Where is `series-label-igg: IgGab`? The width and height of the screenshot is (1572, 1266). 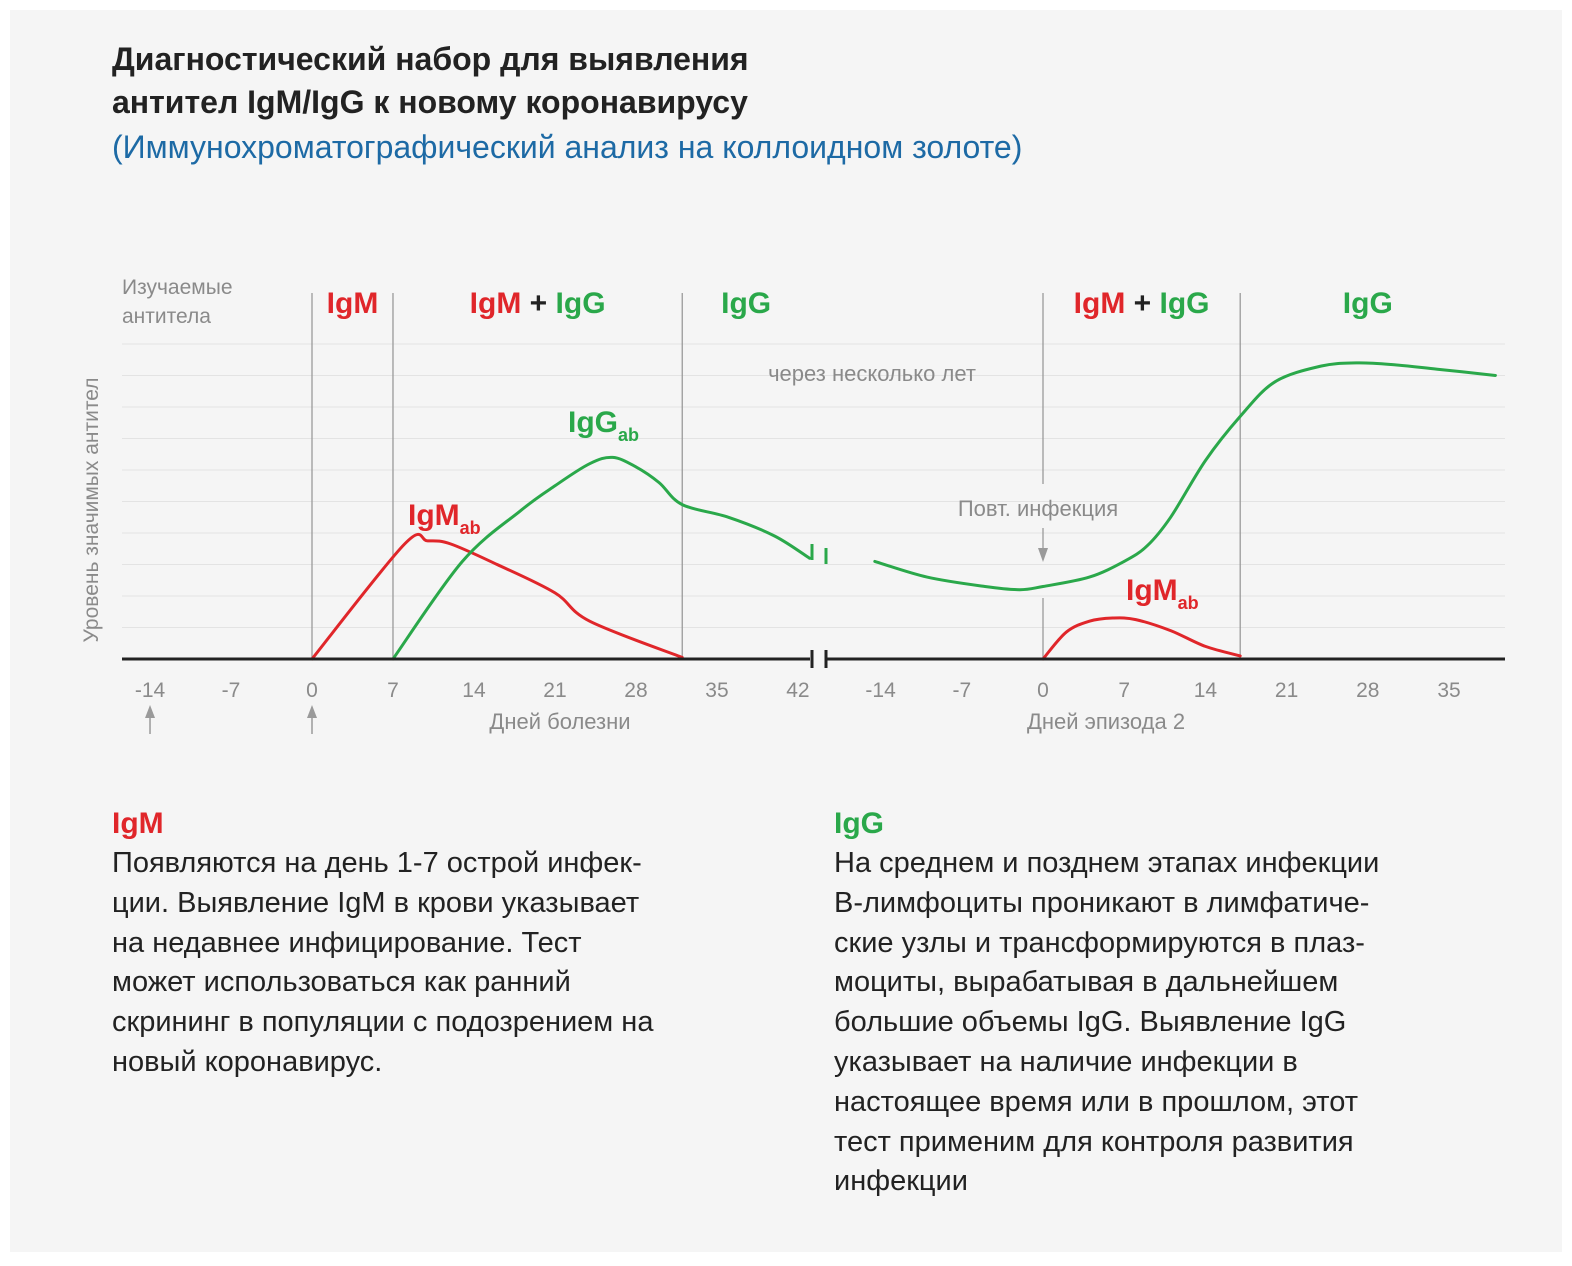
series-label-igg: IgGab is located at coordinates (603, 425).